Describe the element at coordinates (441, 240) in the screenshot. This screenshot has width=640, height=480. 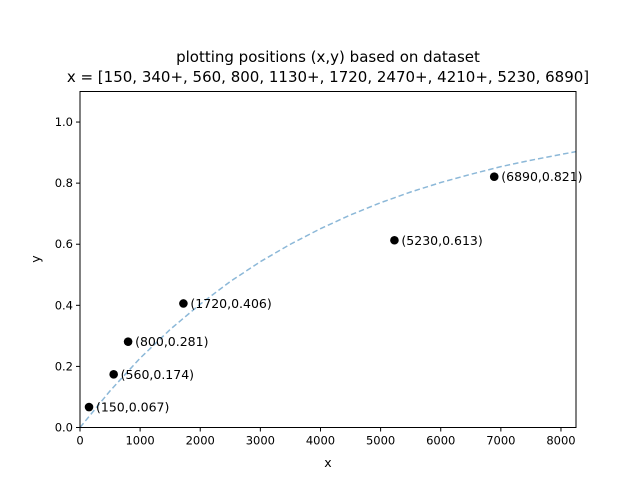
I see `data-point-label: (5230,0.613)` at that location.